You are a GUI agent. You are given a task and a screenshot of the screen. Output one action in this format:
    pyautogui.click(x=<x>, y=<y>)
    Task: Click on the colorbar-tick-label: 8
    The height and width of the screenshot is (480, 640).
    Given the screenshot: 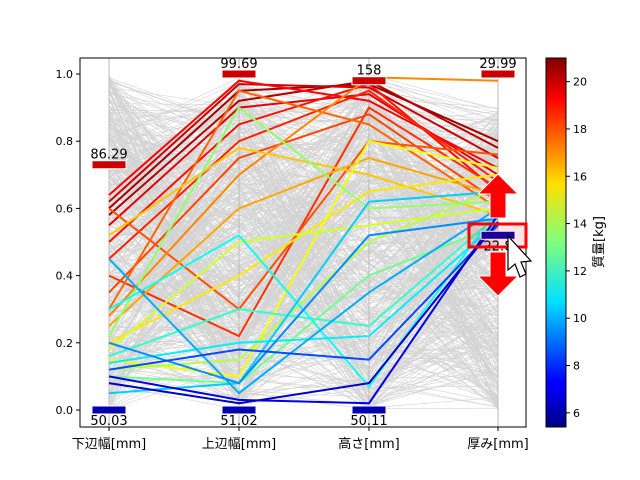 What is the action you would take?
    pyautogui.click(x=576, y=366)
    